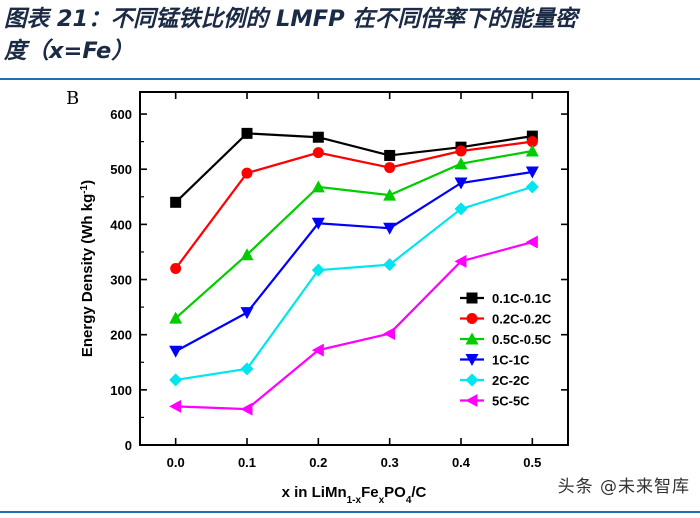 The image size is (700, 518). I want to click on x-tick-label: 0.2, so click(318, 462).